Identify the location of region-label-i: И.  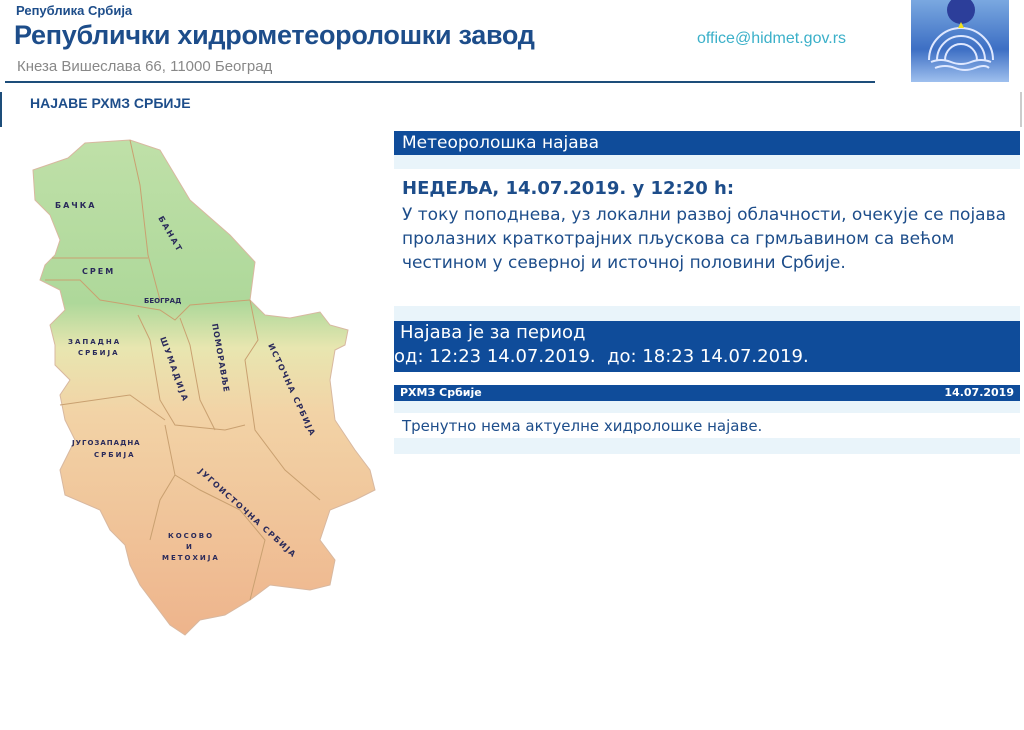
(190, 547).